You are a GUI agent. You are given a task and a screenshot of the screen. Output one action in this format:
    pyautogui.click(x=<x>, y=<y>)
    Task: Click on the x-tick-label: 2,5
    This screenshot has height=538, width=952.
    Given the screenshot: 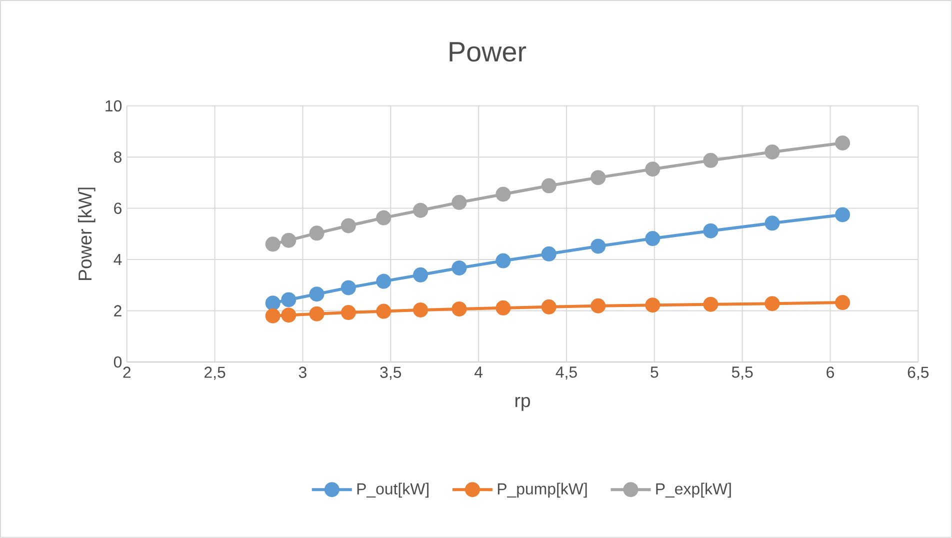 What is the action you would take?
    pyautogui.click(x=215, y=373)
    